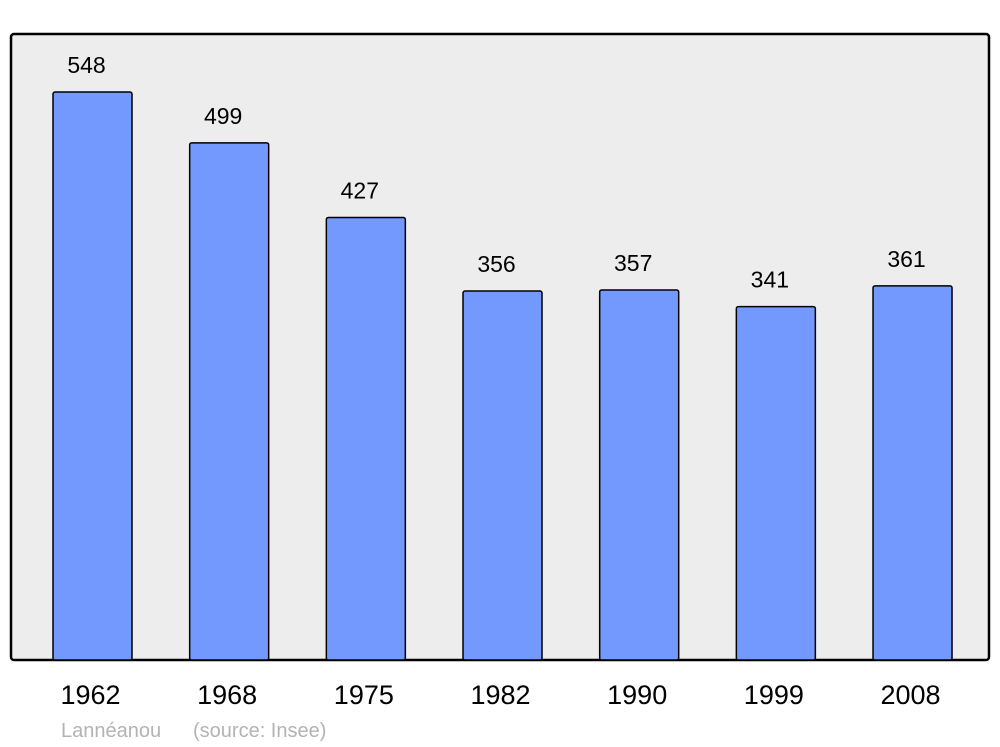  What do you see at coordinates (111, 731) in the screenshot?
I see `footer-place: Lannéanou` at bounding box center [111, 731].